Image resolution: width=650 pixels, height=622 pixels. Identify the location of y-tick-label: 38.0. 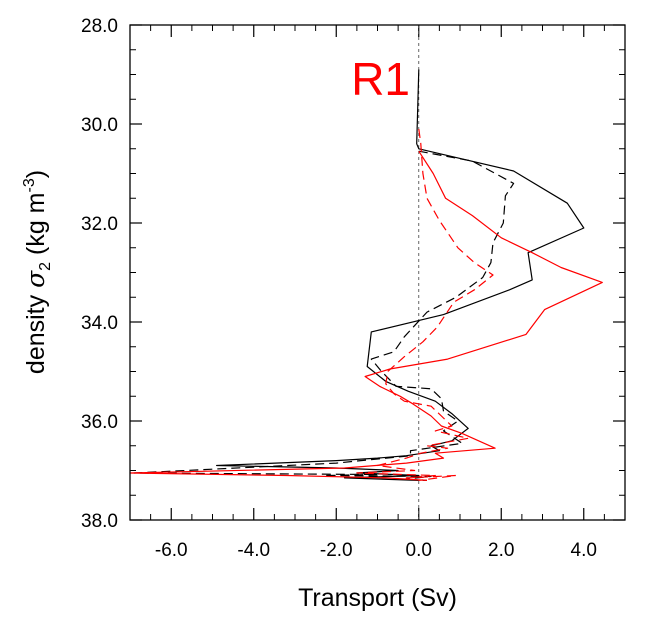
(99, 521).